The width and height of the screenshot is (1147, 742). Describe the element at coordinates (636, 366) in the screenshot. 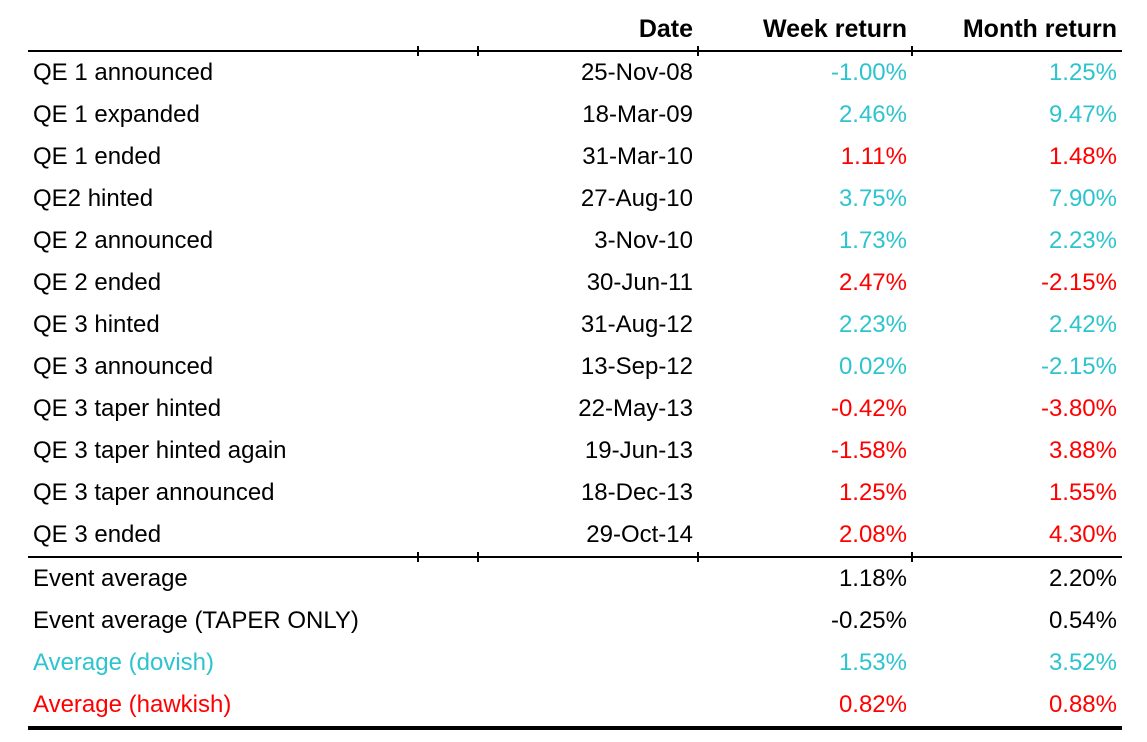

I see `event-date: 13-Sep-12` at that location.